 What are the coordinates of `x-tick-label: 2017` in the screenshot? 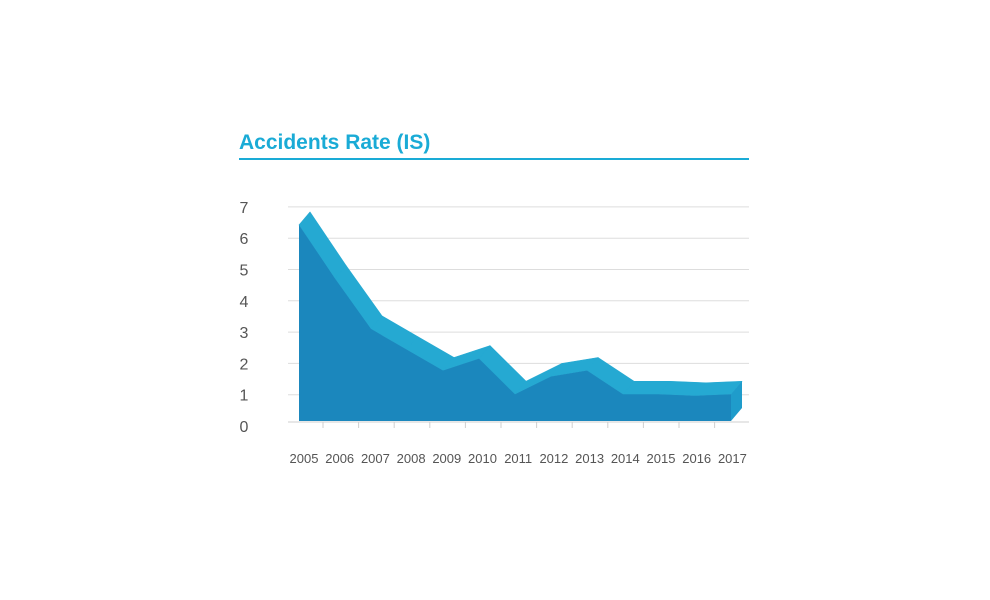 It's located at (732, 458).